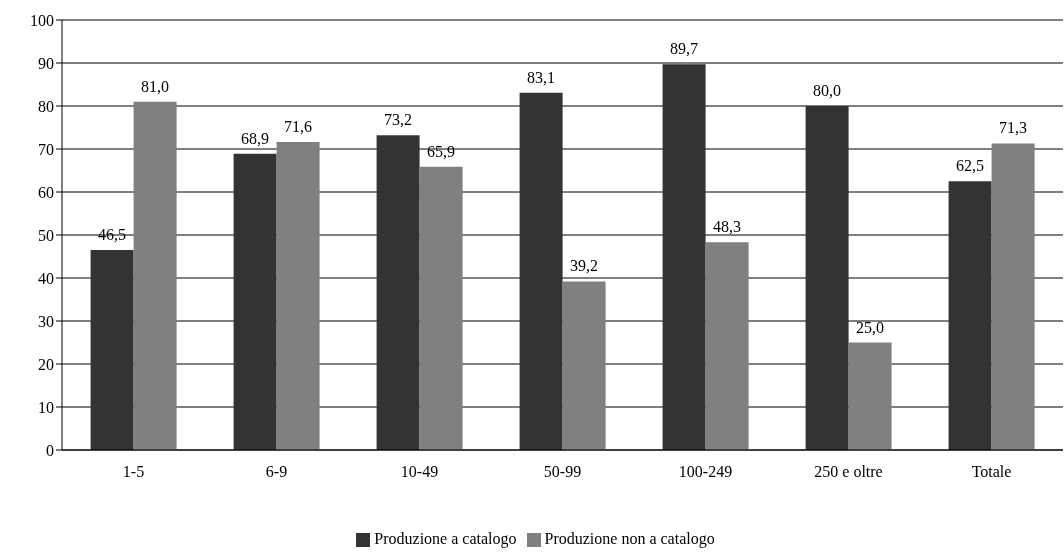 This screenshot has width=1064, height=558. I want to click on y-tick-label: 80, so click(46, 106).